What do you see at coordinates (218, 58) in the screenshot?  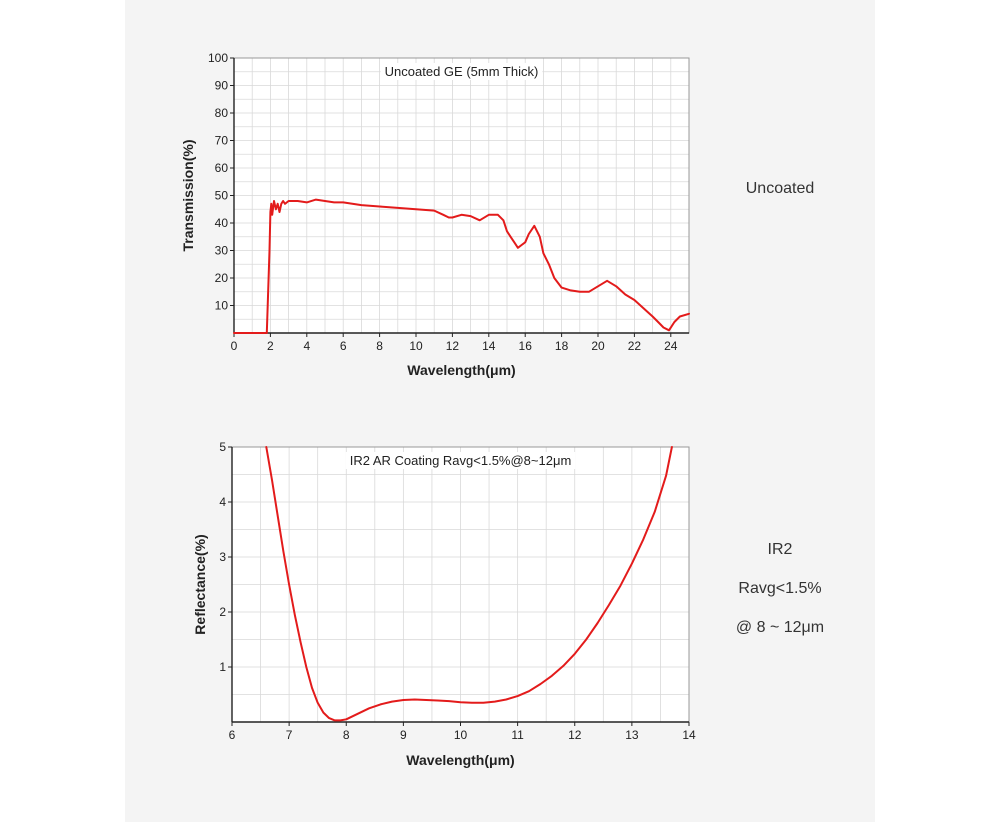 I see `chart1-y-tick-label: 100` at bounding box center [218, 58].